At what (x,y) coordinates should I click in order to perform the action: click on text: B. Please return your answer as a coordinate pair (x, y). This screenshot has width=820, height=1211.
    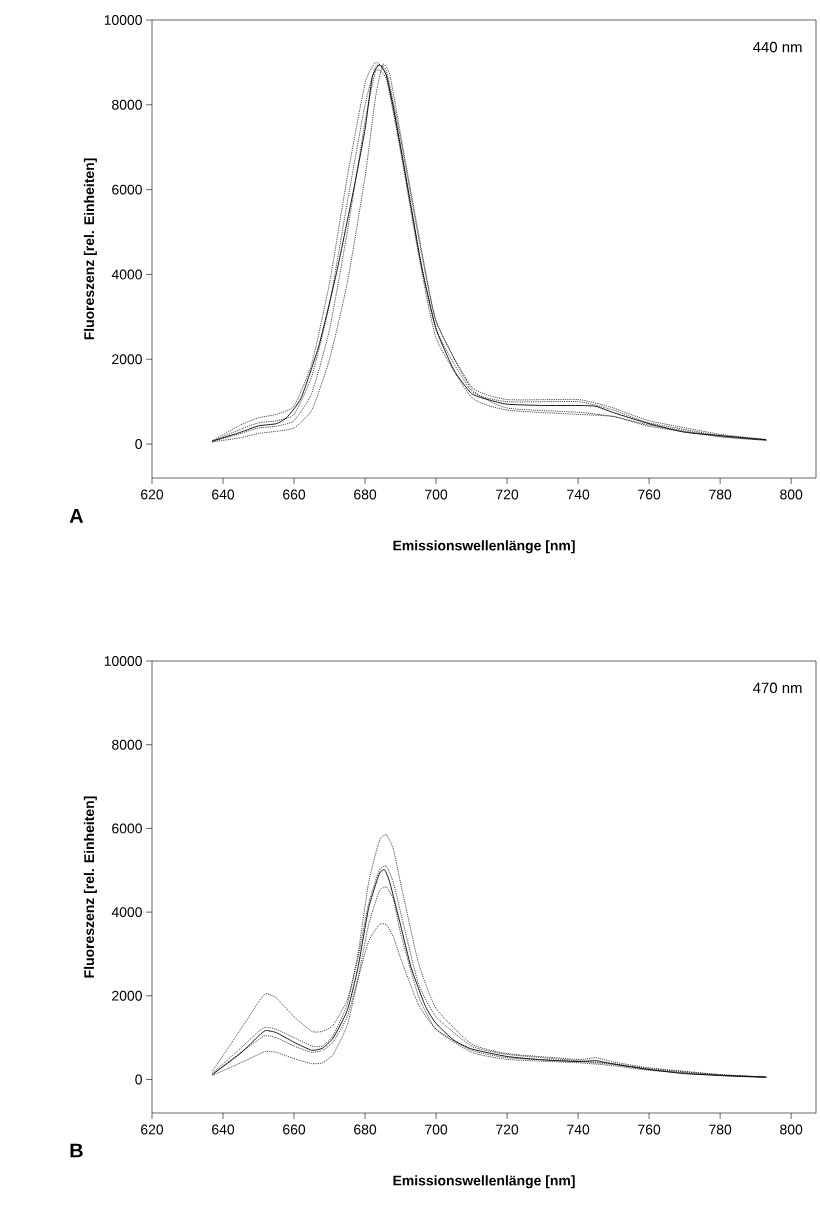
    Looking at the image, I should click on (76, 1150).